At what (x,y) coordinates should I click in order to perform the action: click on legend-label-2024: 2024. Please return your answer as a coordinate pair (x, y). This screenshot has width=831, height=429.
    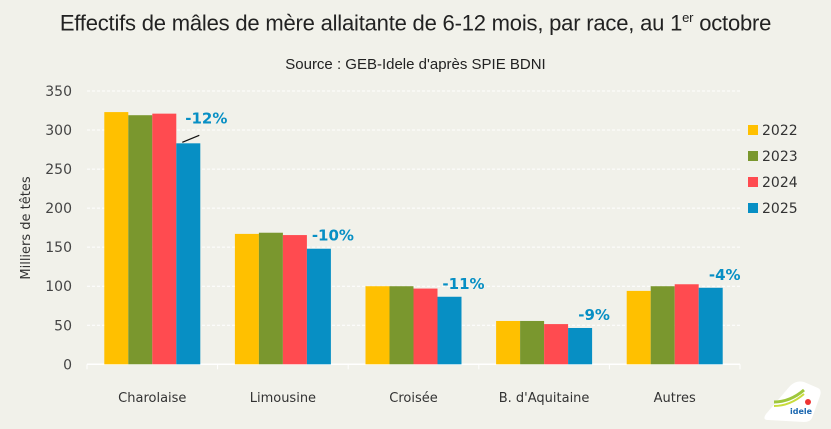
    Looking at the image, I should click on (780, 183).